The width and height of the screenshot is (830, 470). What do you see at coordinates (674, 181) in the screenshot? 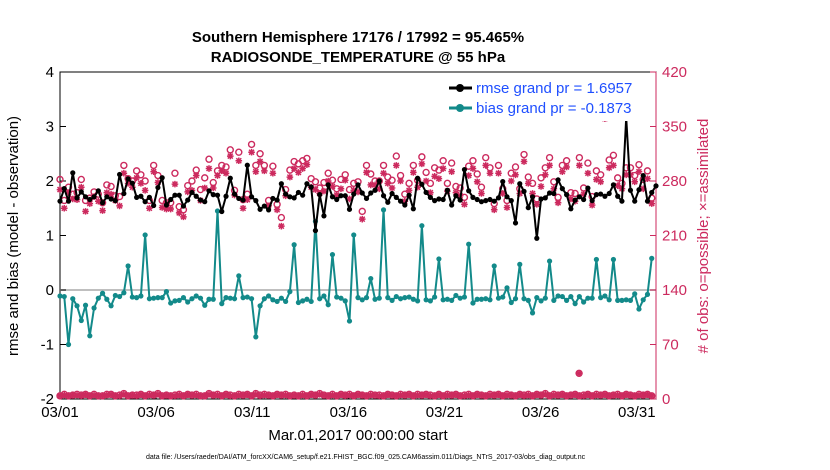
I see `right-tick-label: 280` at bounding box center [674, 181].